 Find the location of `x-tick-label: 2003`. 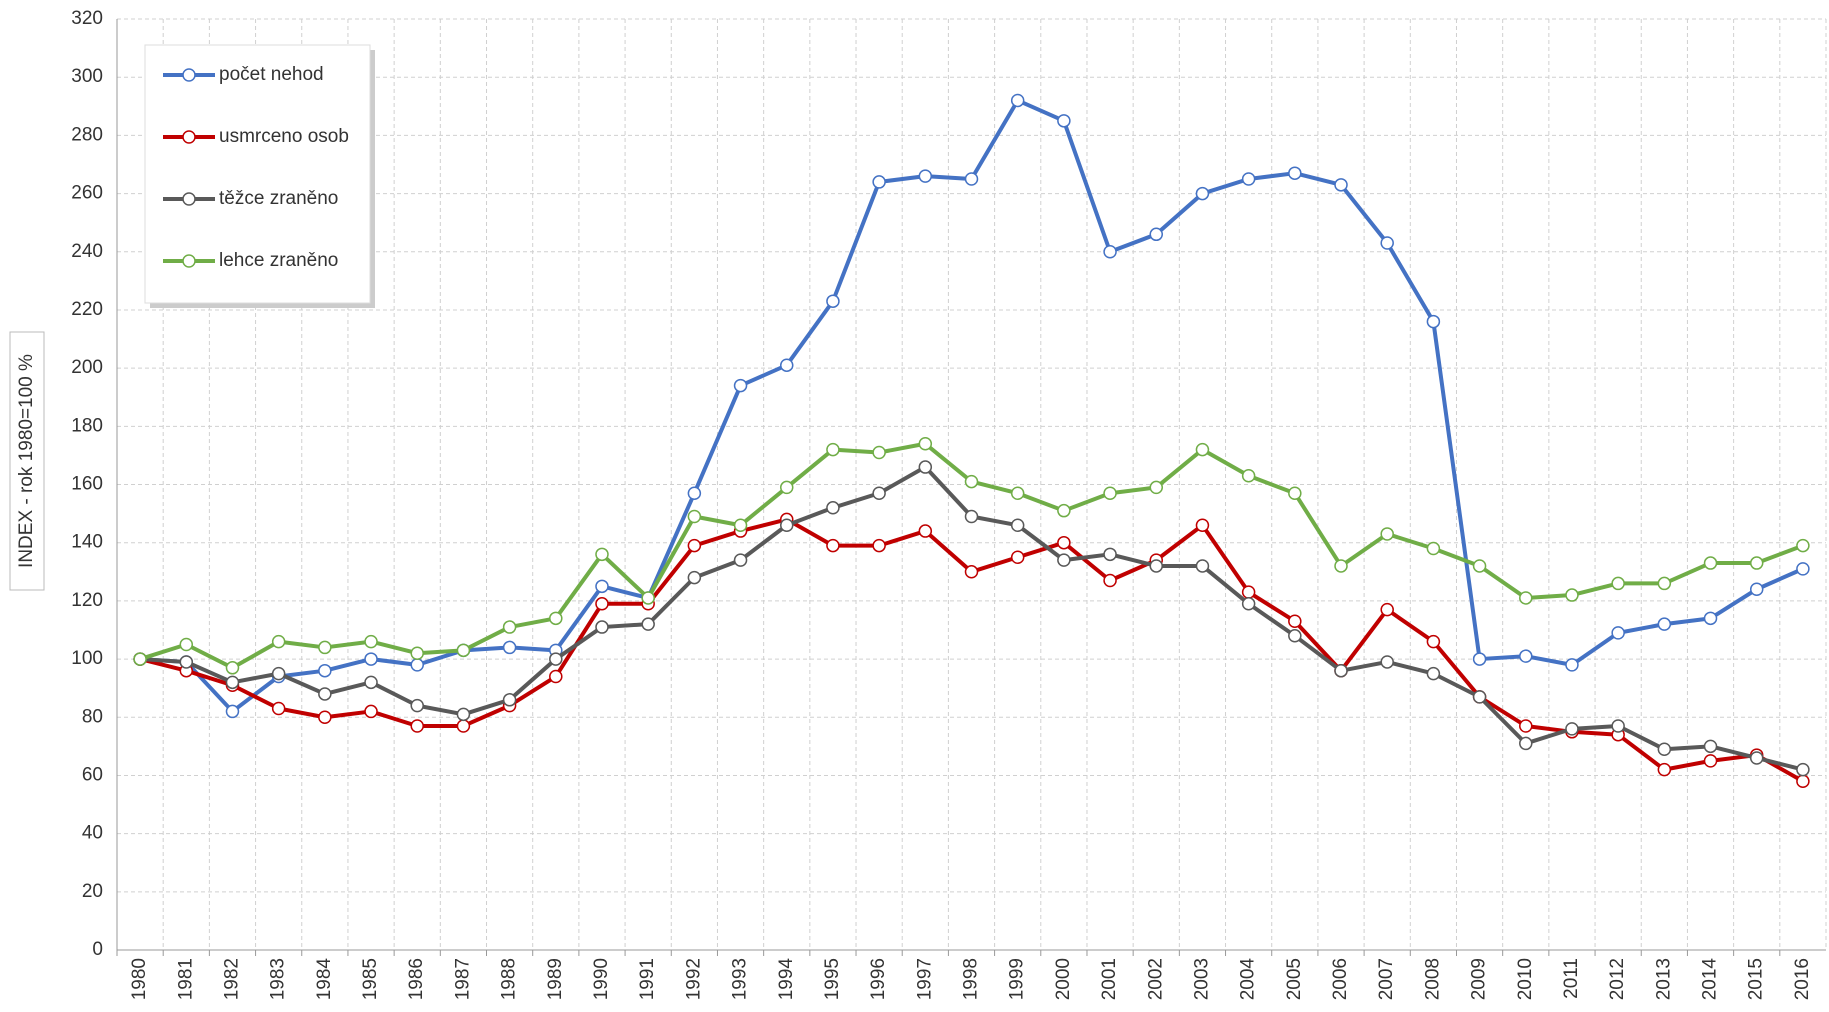

x-tick-label: 2003 is located at coordinates (1201, 979).